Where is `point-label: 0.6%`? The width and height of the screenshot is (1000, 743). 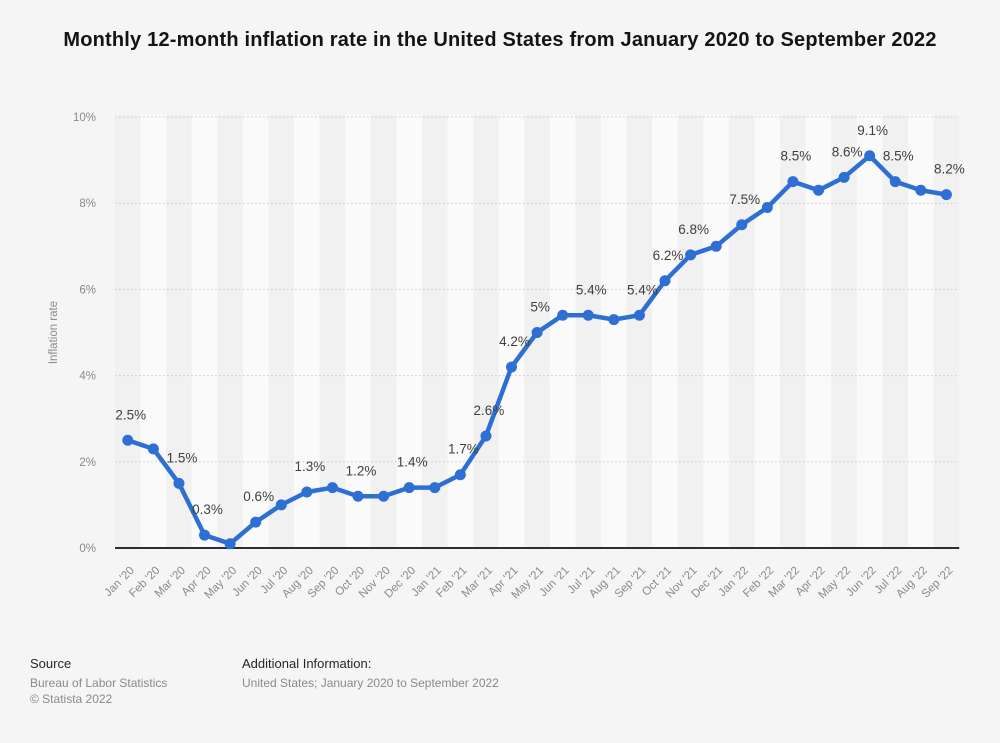
point-label: 0.6% is located at coordinates (258, 496).